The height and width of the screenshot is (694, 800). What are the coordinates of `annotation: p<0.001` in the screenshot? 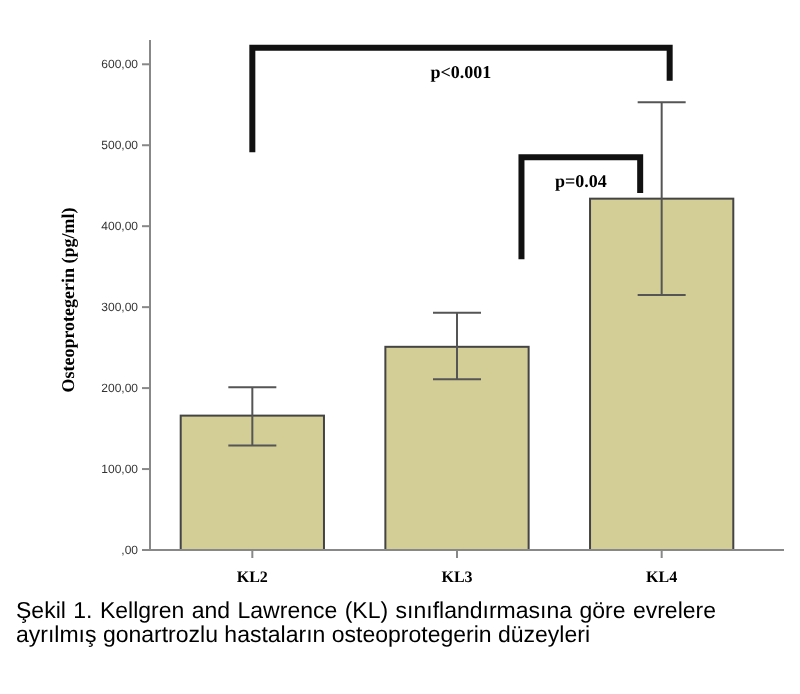 It's located at (461, 71).